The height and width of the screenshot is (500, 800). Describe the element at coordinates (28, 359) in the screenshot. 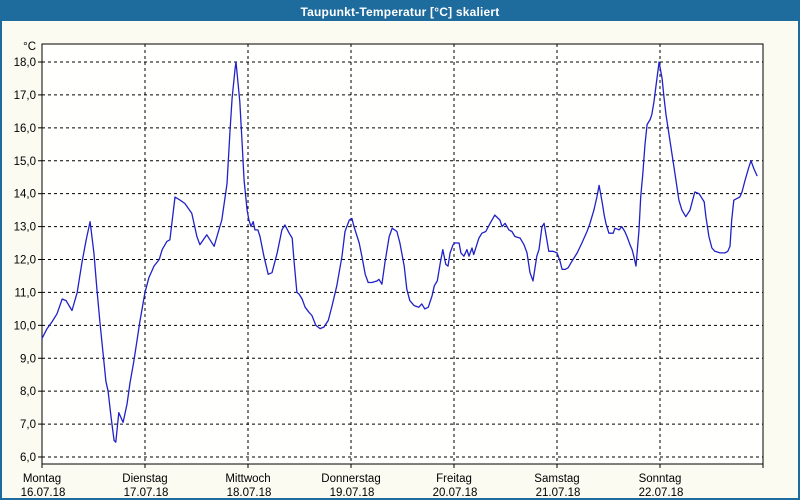

I see `y-axis-tick-label: 9,0` at that location.